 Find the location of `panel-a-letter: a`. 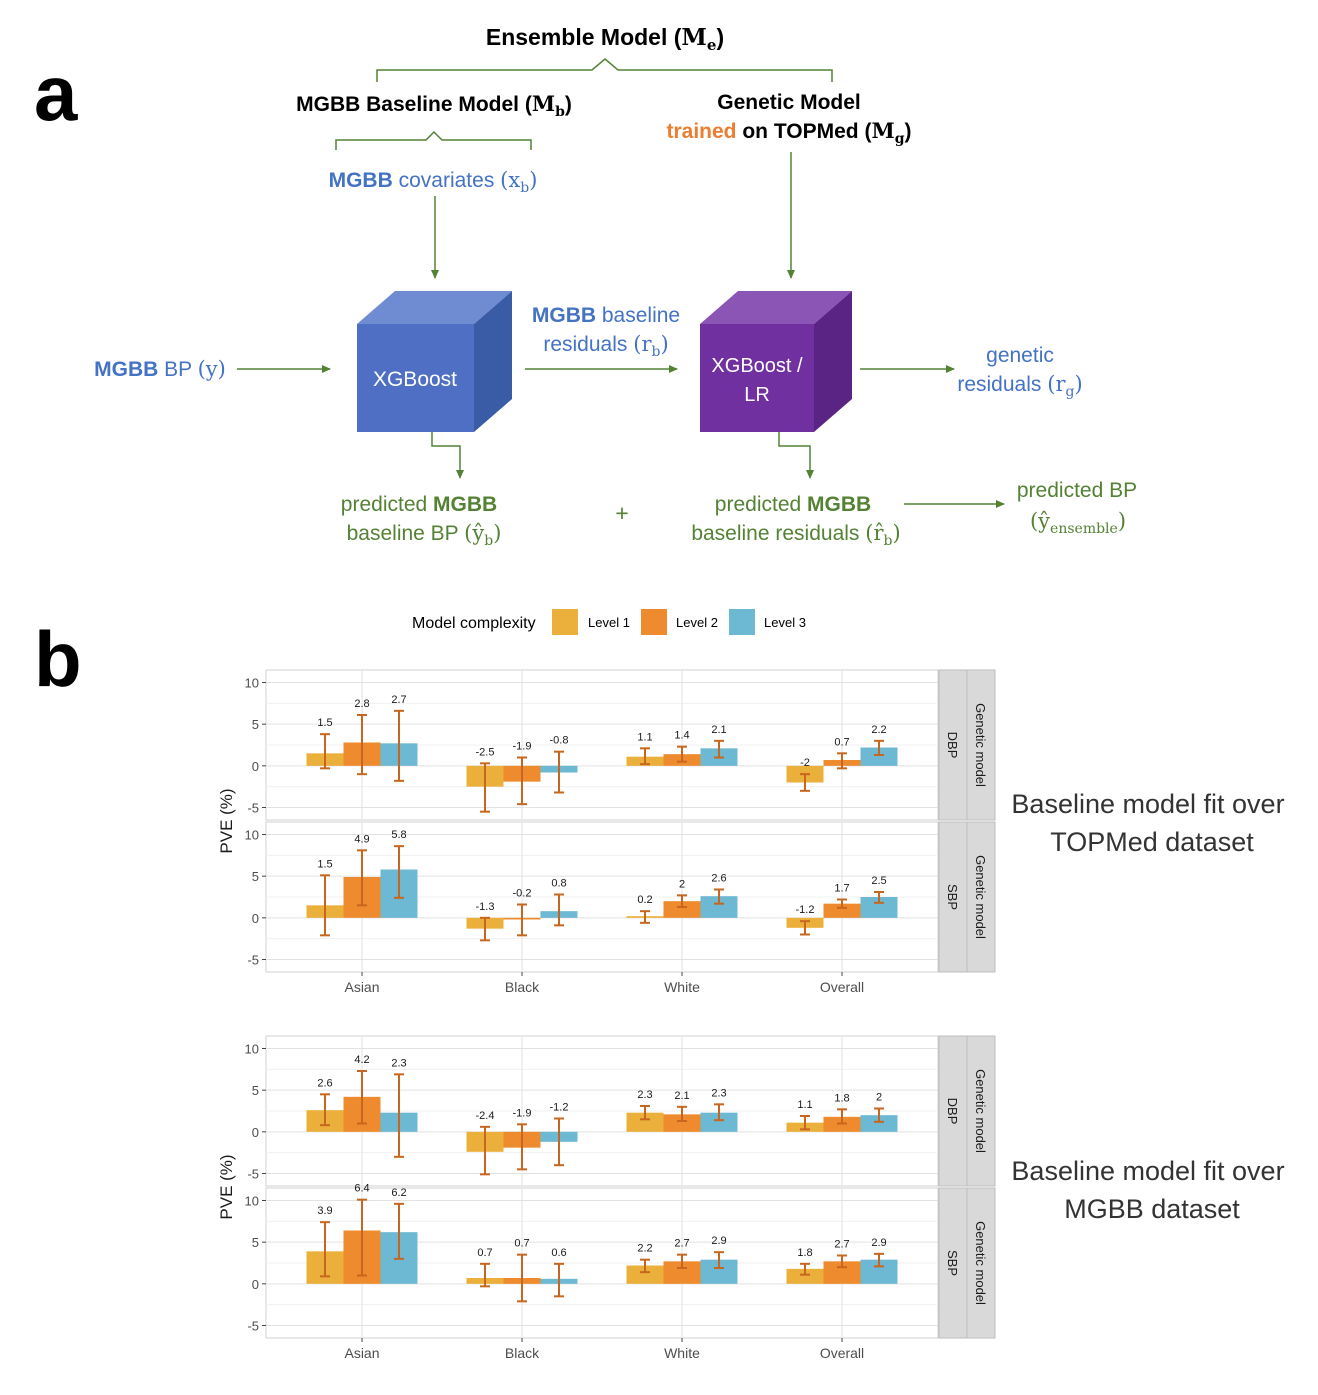

panel-a-letter: a is located at coordinates (56, 93).